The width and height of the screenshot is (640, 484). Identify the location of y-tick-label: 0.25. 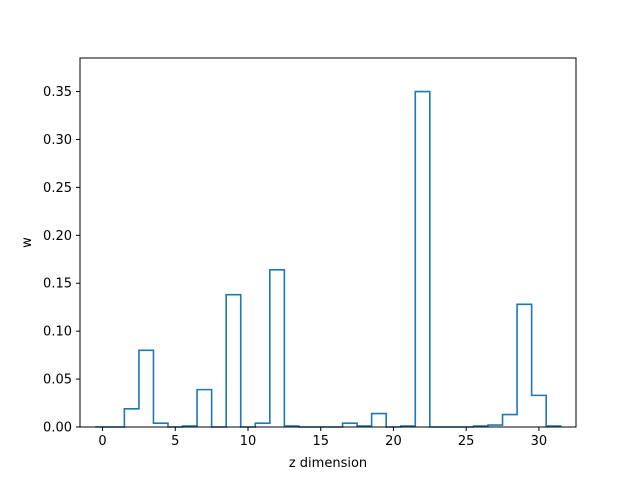
(57, 188).